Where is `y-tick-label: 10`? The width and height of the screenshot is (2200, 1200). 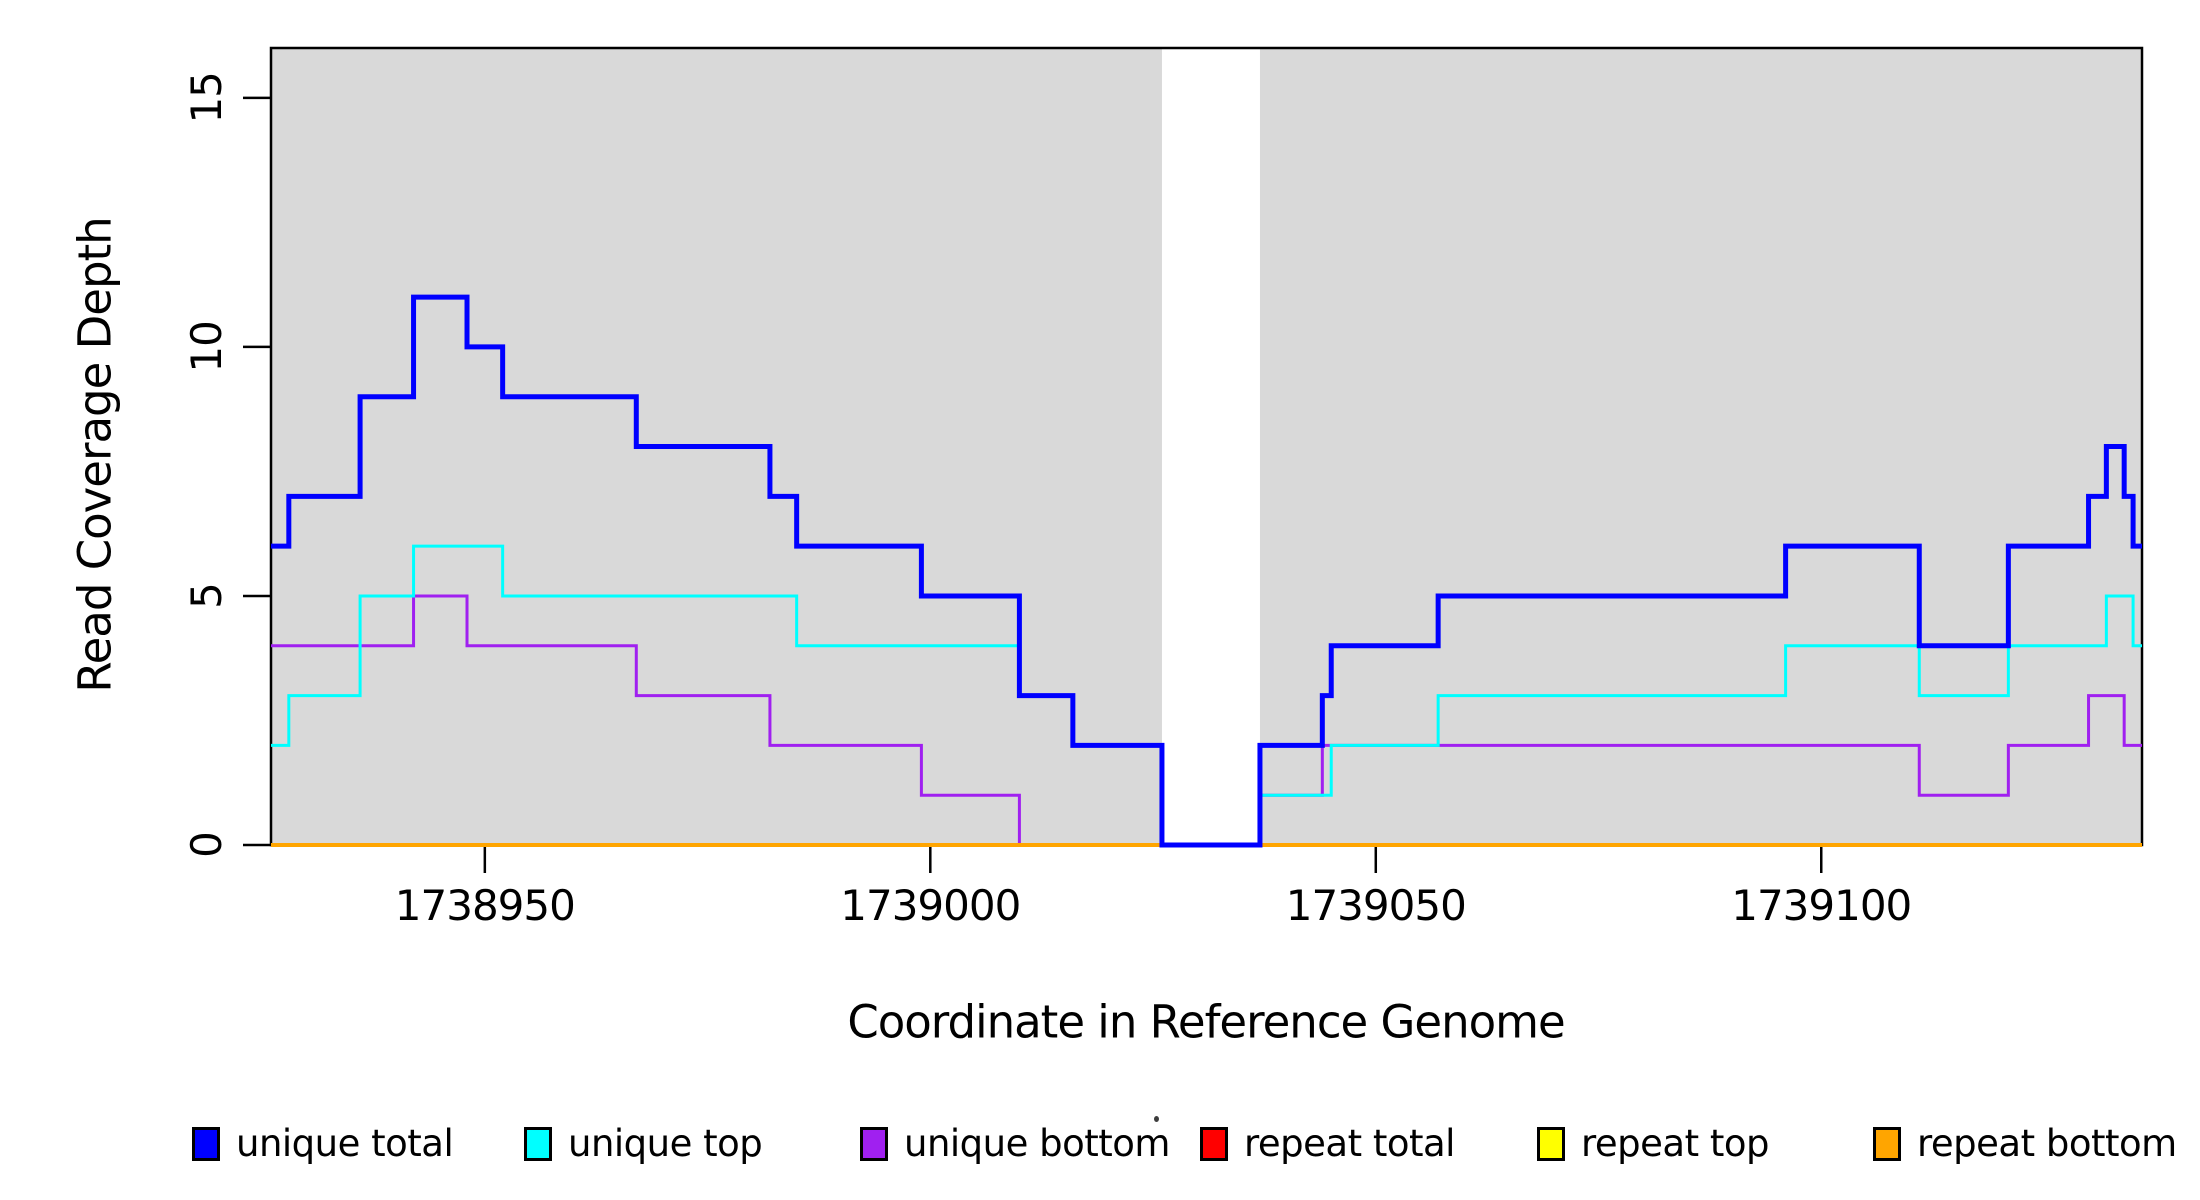 y-tick-label: 10 is located at coordinates (206, 346).